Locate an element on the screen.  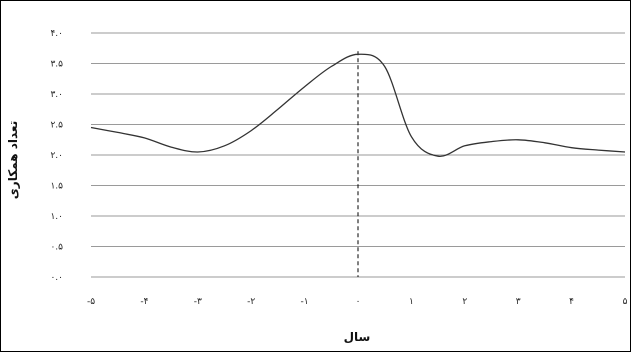
x-tick-label: ۳ is located at coordinates (518, 302).